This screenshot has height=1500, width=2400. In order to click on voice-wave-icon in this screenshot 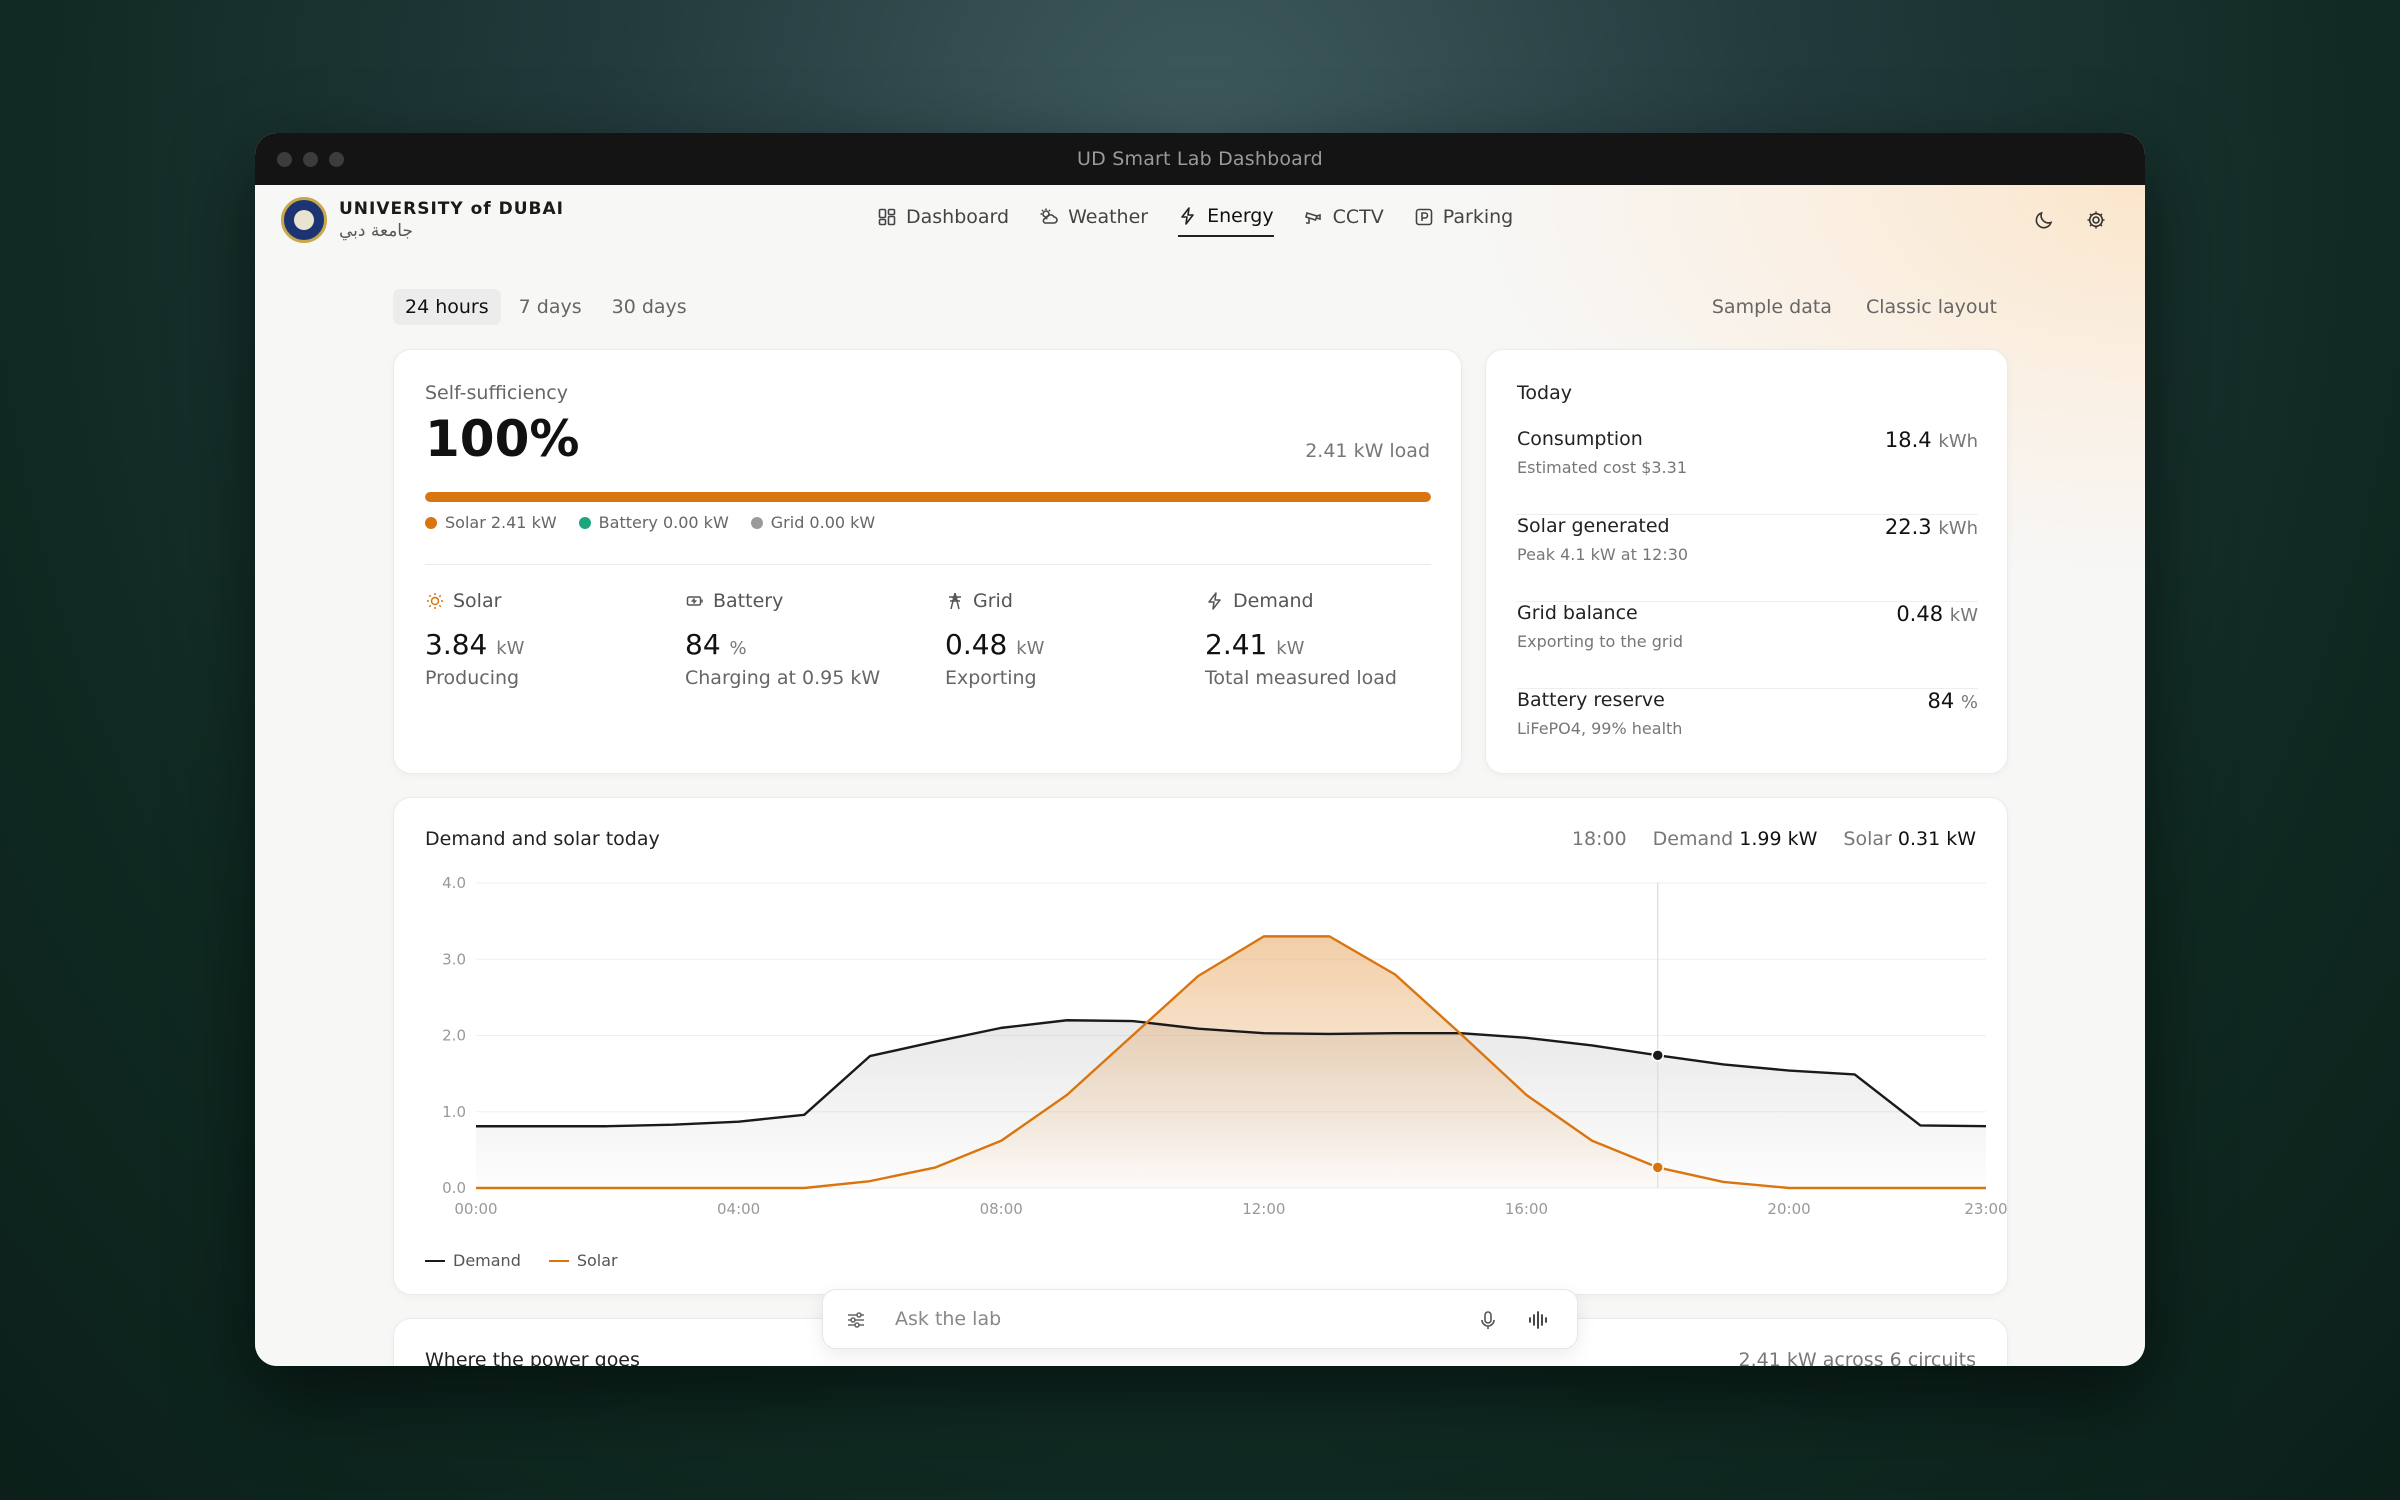, I will do `click(1538, 1320)`.